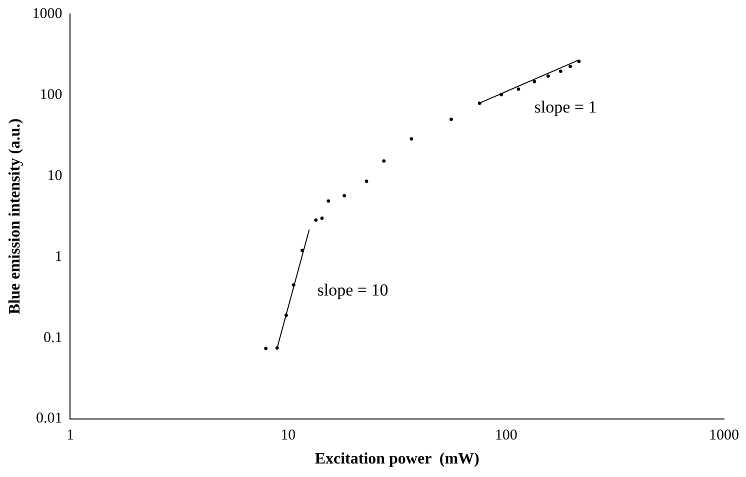  What do you see at coordinates (506, 436) in the screenshot?
I see `x-tick-label: 100` at bounding box center [506, 436].